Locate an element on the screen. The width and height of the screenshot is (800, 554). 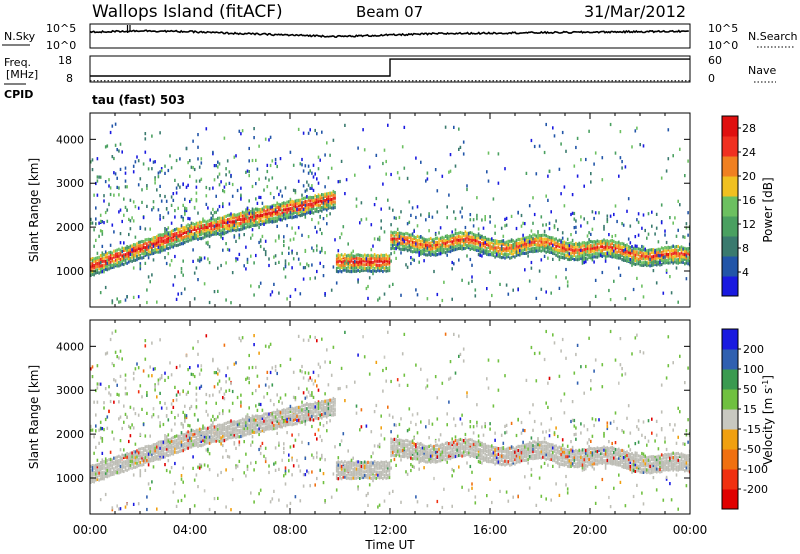
frequency-trace is located at coordinates (390, 70).